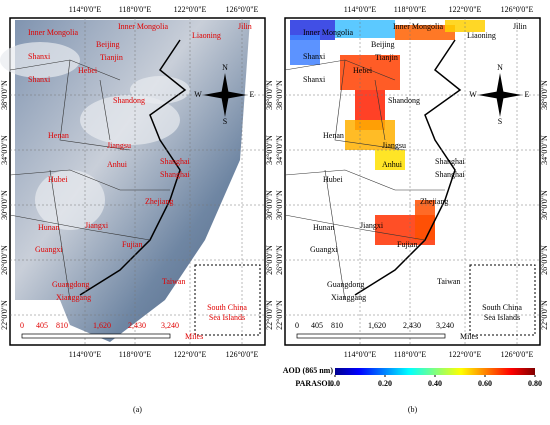 This screenshot has width=550, height=425. I want to click on cloud-patch, so click(40, 60).